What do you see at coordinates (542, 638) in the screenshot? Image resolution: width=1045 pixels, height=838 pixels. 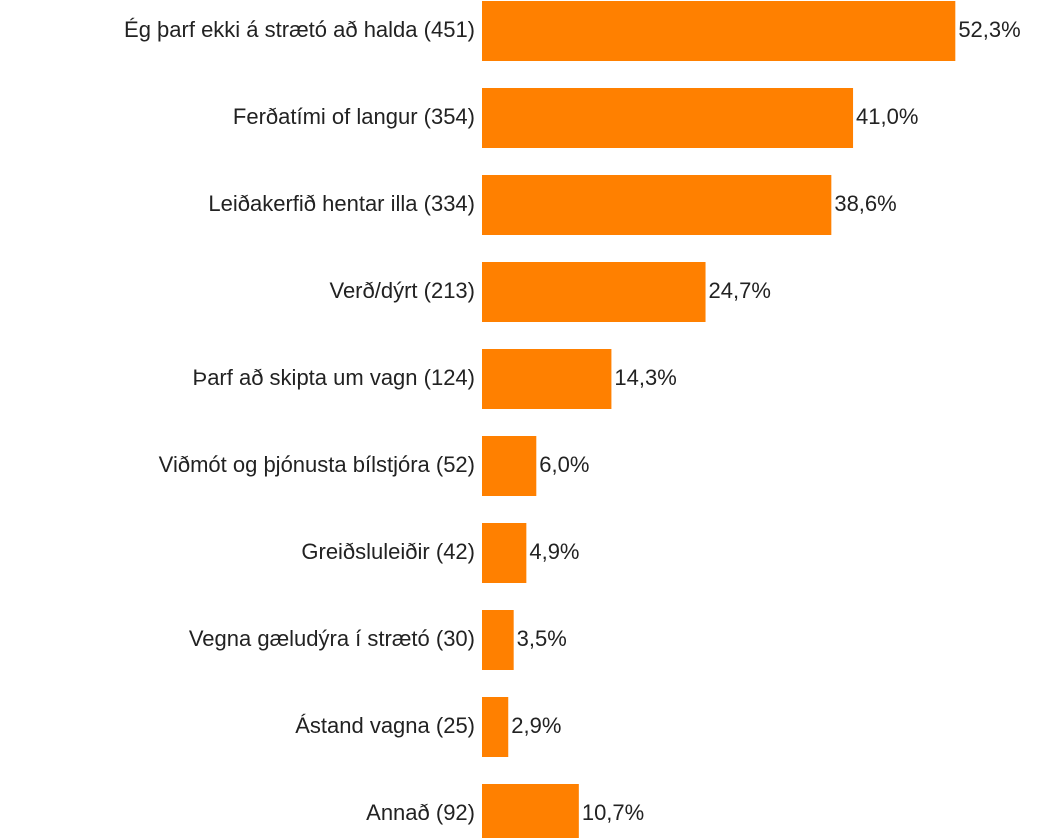 I see `value-label: 3,5%` at bounding box center [542, 638].